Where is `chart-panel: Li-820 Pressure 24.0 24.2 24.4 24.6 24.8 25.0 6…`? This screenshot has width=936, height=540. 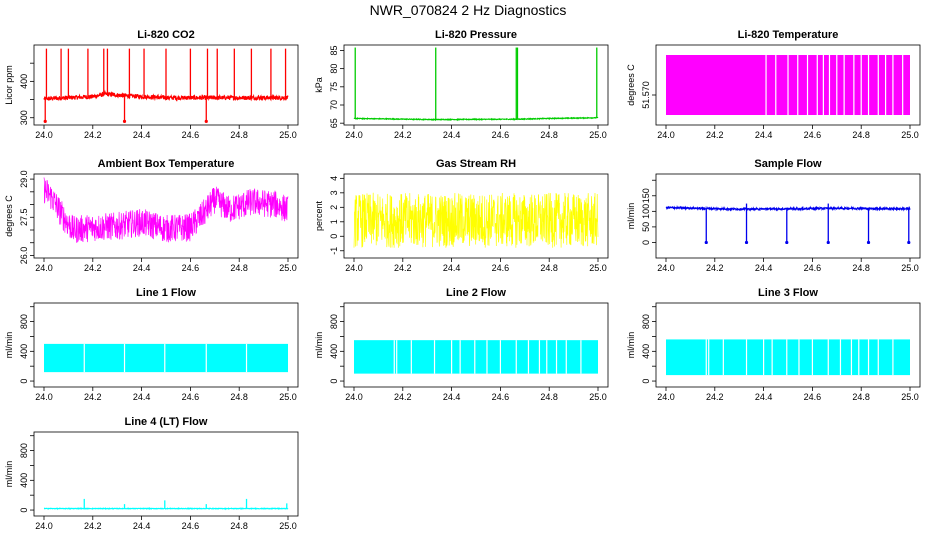
chart-panel: Li-820 Pressure 24.0 24.2 24.4 24.6 24.8 25.0 6… is located at coordinates (461, 84).